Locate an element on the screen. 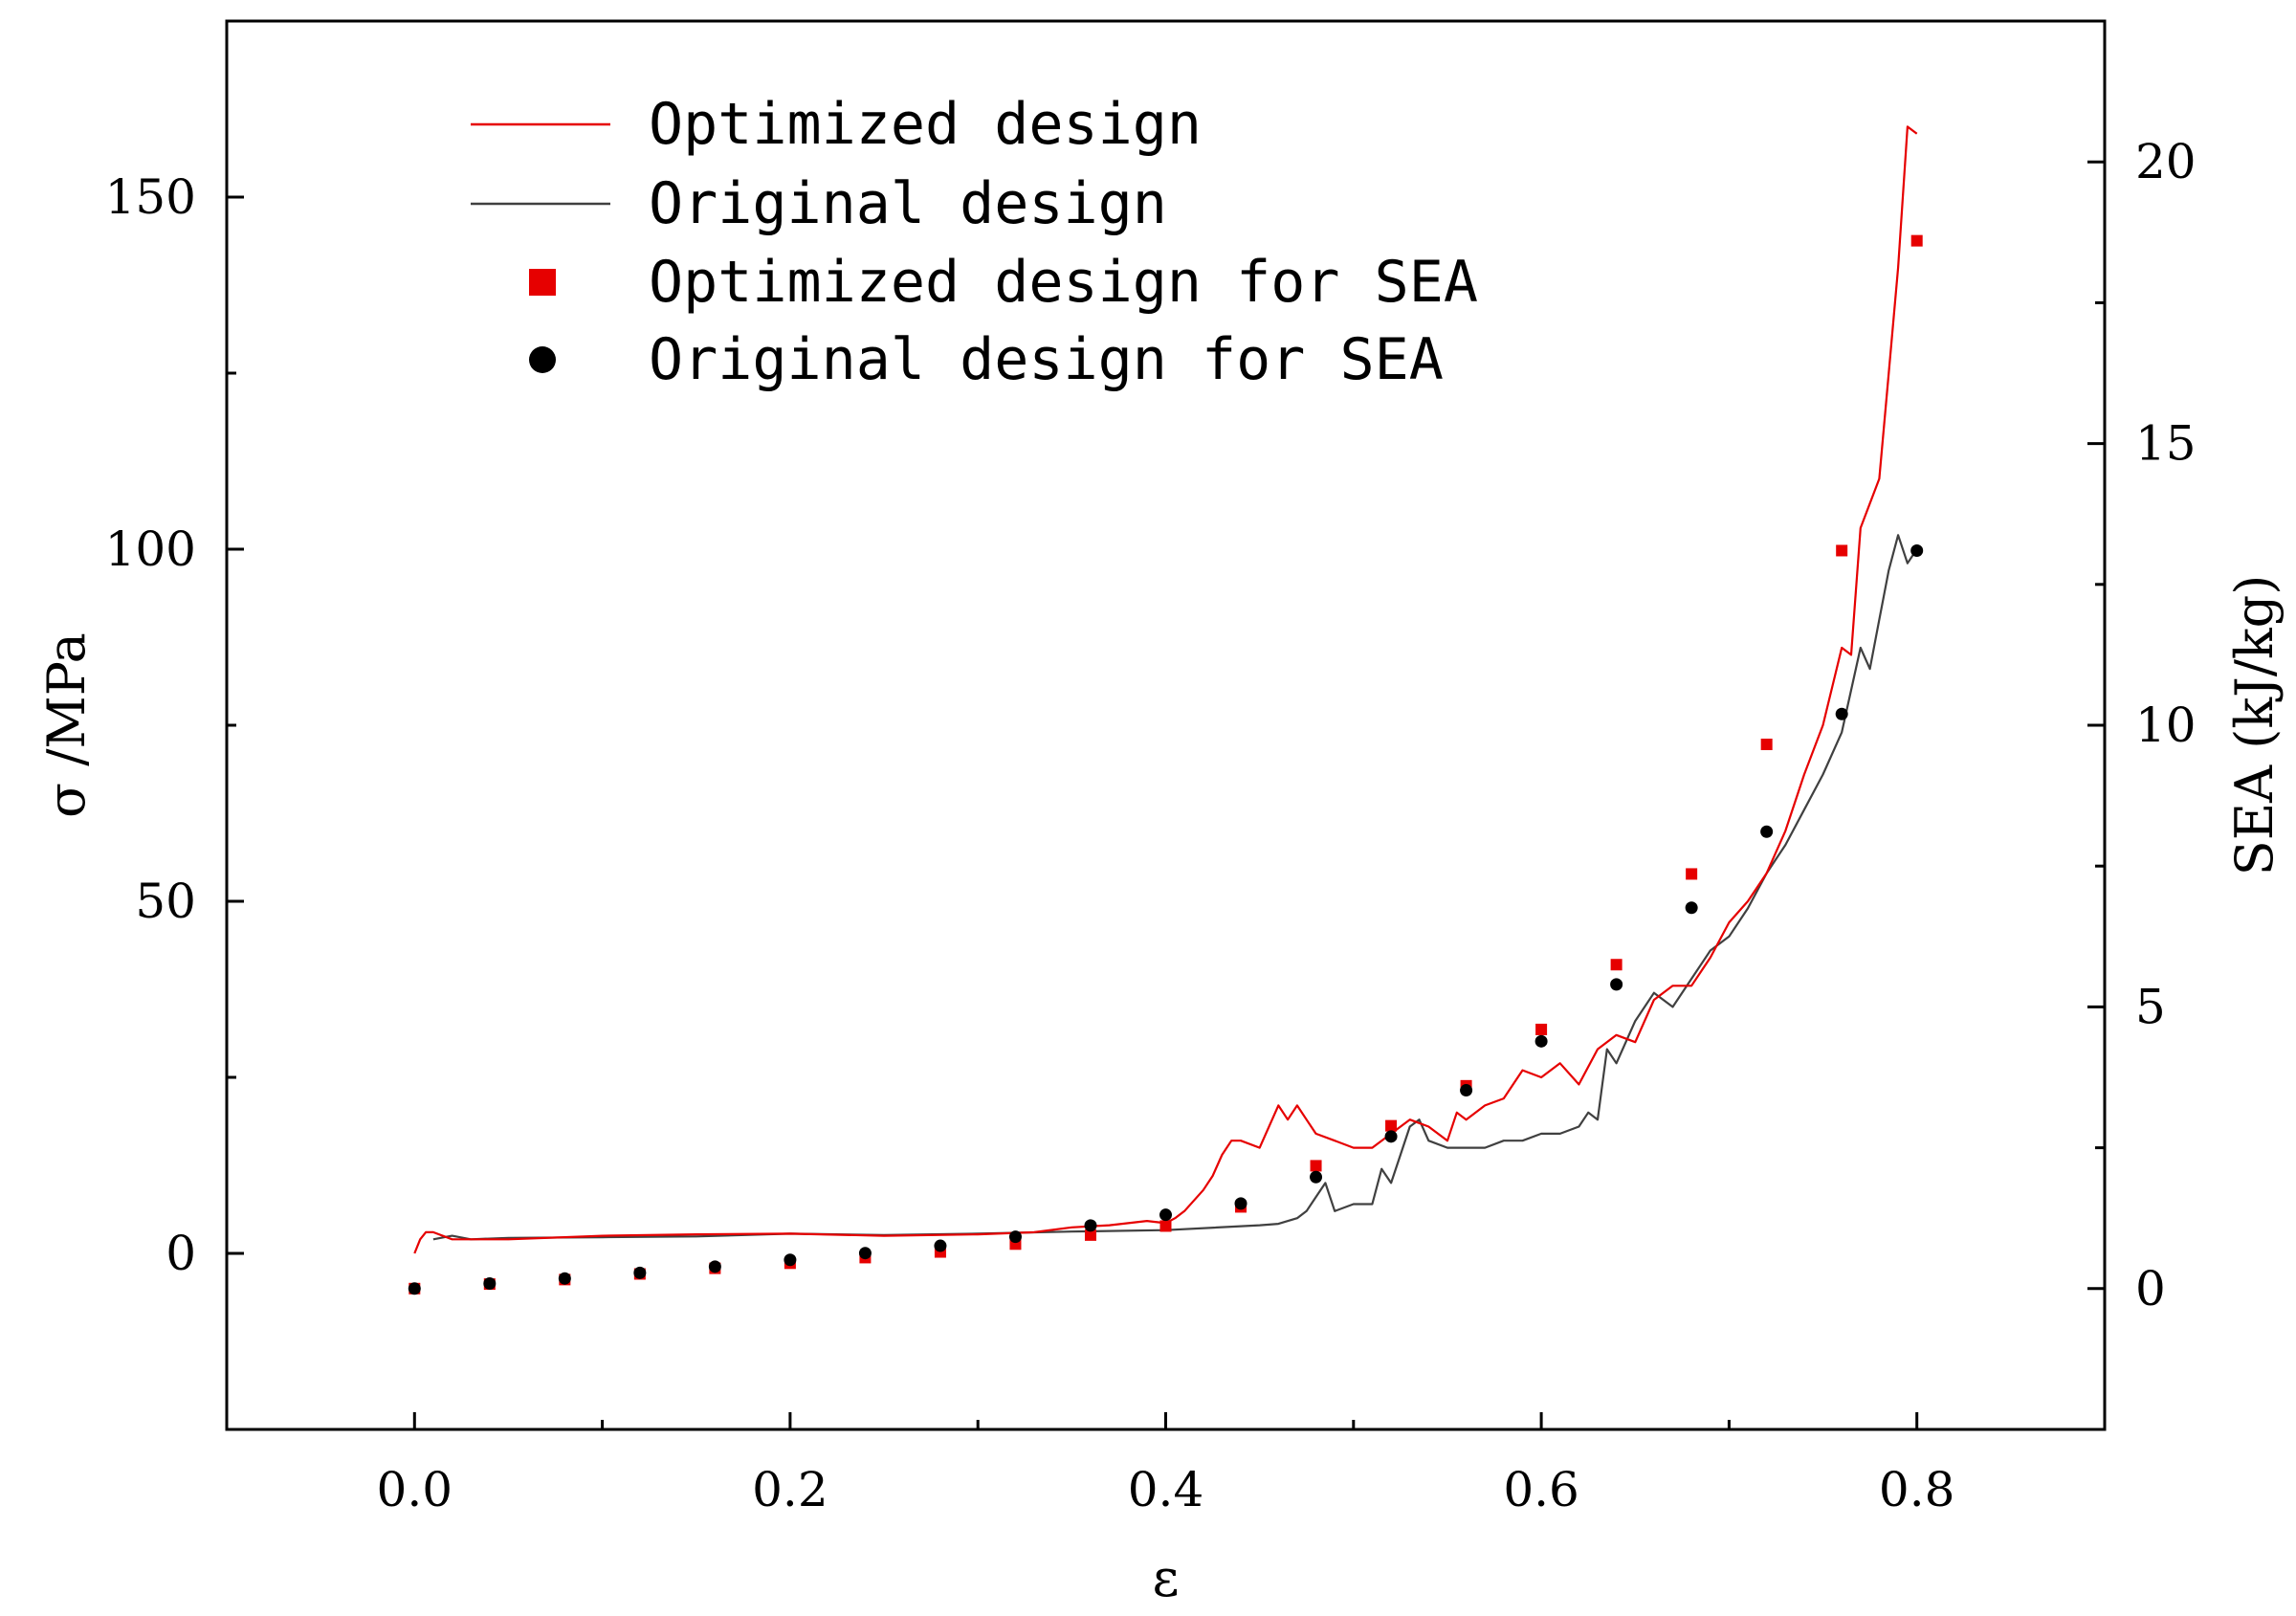 The image size is (2296, 1616). y2-tick-label: 0 is located at coordinates (2151, 1289).